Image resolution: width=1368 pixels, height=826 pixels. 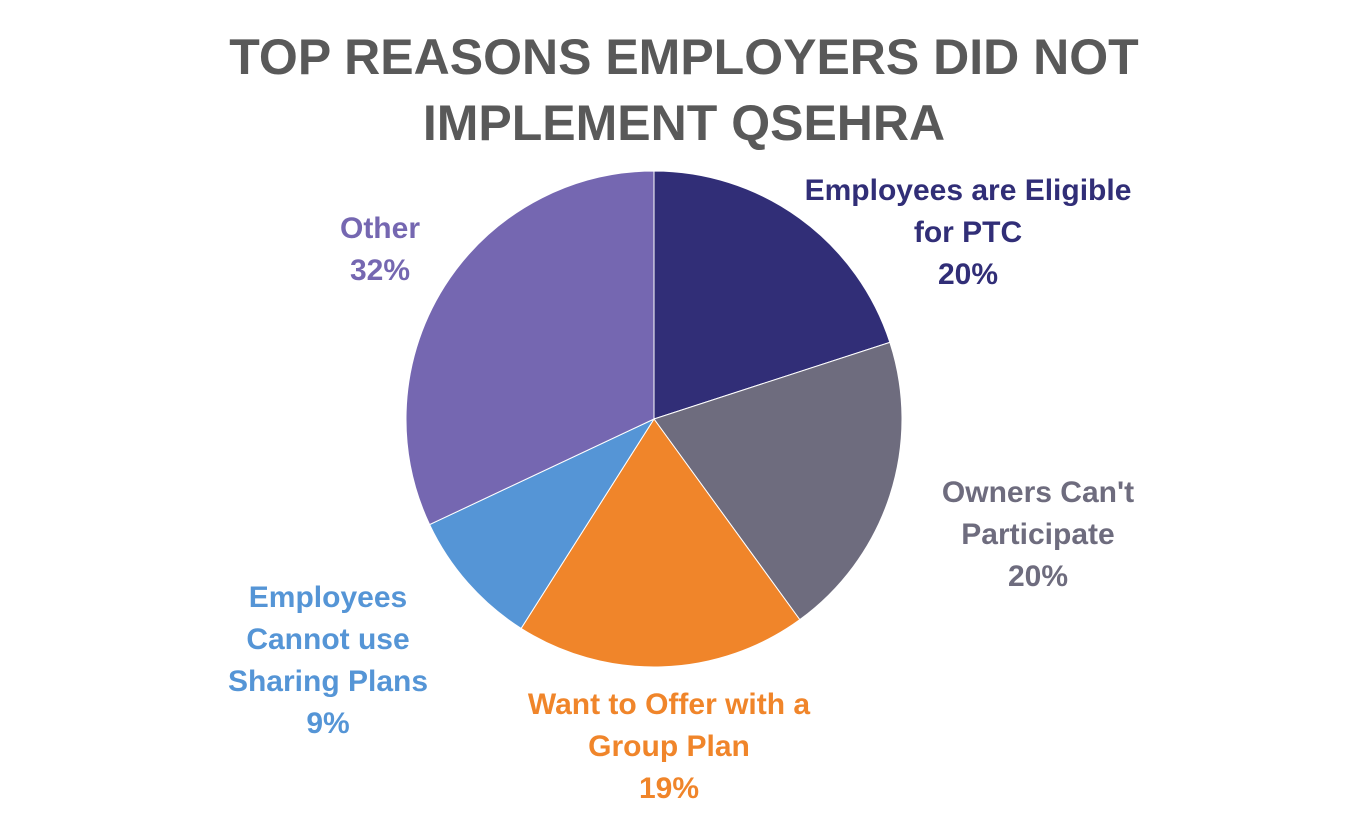 I want to click on pie-slice-employees-eligible-ptc, so click(x=772, y=295).